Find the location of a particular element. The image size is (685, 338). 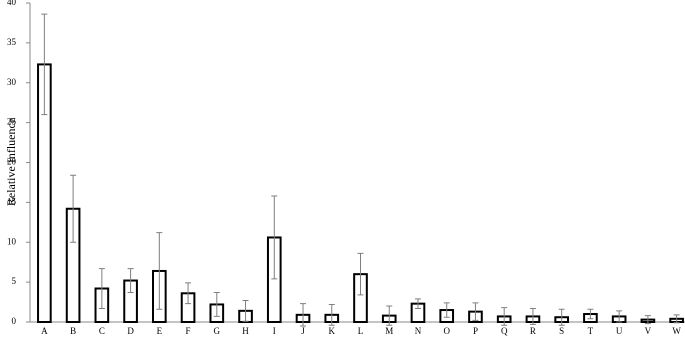

y-tick-label: 15 is located at coordinates (12, 201).